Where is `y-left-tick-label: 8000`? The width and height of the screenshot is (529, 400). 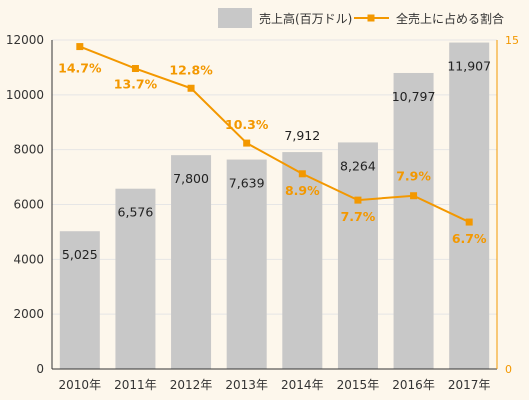 y-left-tick-label: 8000 is located at coordinates (28, 150).